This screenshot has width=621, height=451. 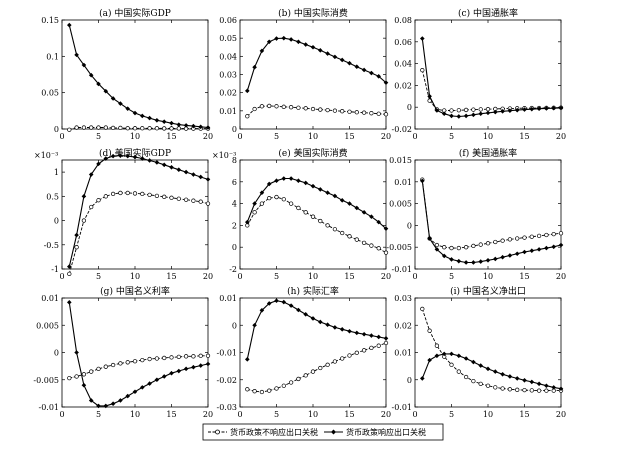 What do you see at coordinates (403, 85) in the screenshot?
I see `y-tick-label: 0.02` at bounding box center [403, 85].